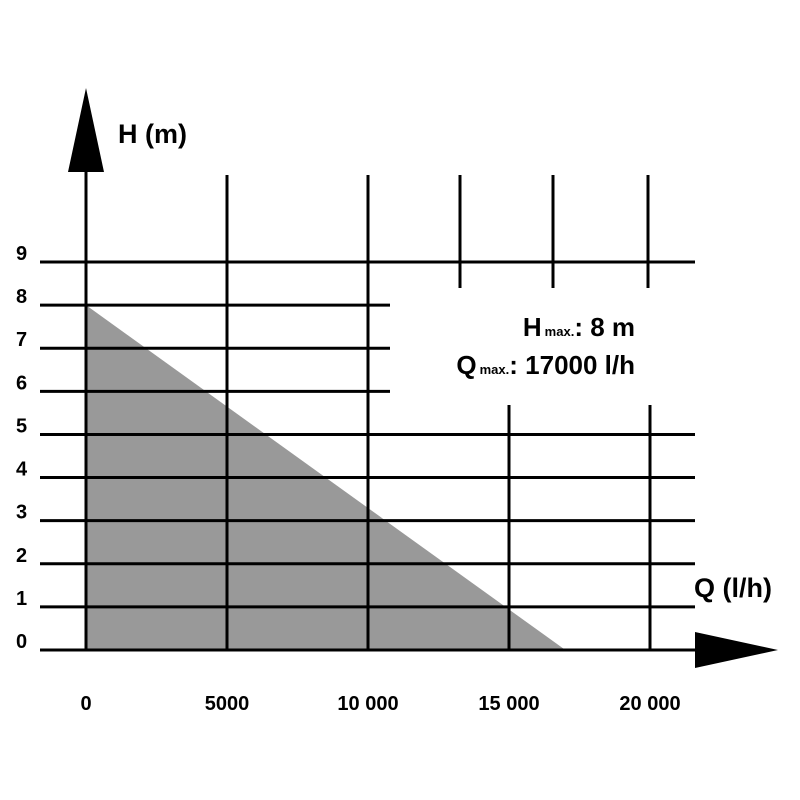 Image resolution: width=800 pixels, height=800 pixels. I want to click on y-tick-label: 3, so click(21, 513).